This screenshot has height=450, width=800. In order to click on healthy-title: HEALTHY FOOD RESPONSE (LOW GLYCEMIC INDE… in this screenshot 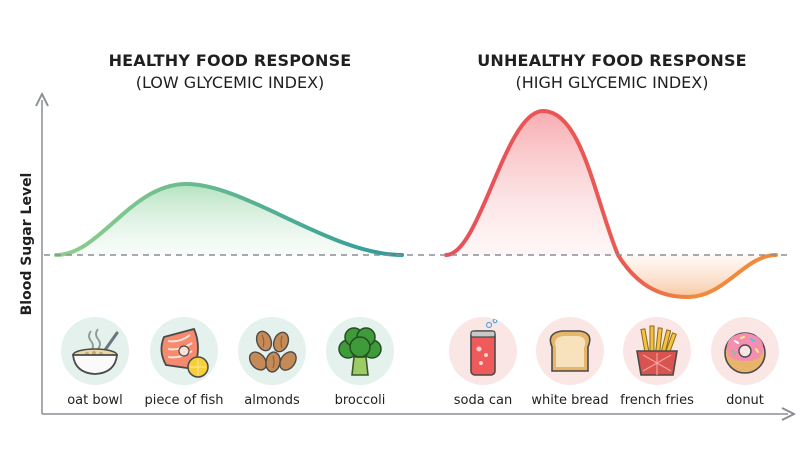, I will do `click(230, 72)`.